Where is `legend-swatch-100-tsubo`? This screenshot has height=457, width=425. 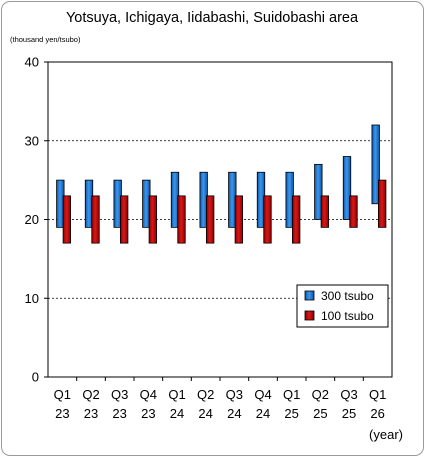 legend-swatch-100-tsubo is located at coordinates (309, 315).